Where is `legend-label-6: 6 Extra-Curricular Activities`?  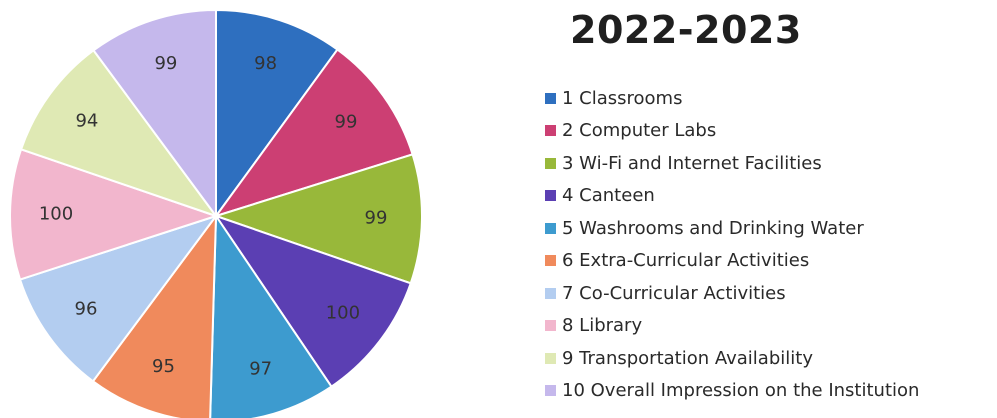 legend-label-6: 6 Extra-Curricular Activities is located at coordinates (686, 261).